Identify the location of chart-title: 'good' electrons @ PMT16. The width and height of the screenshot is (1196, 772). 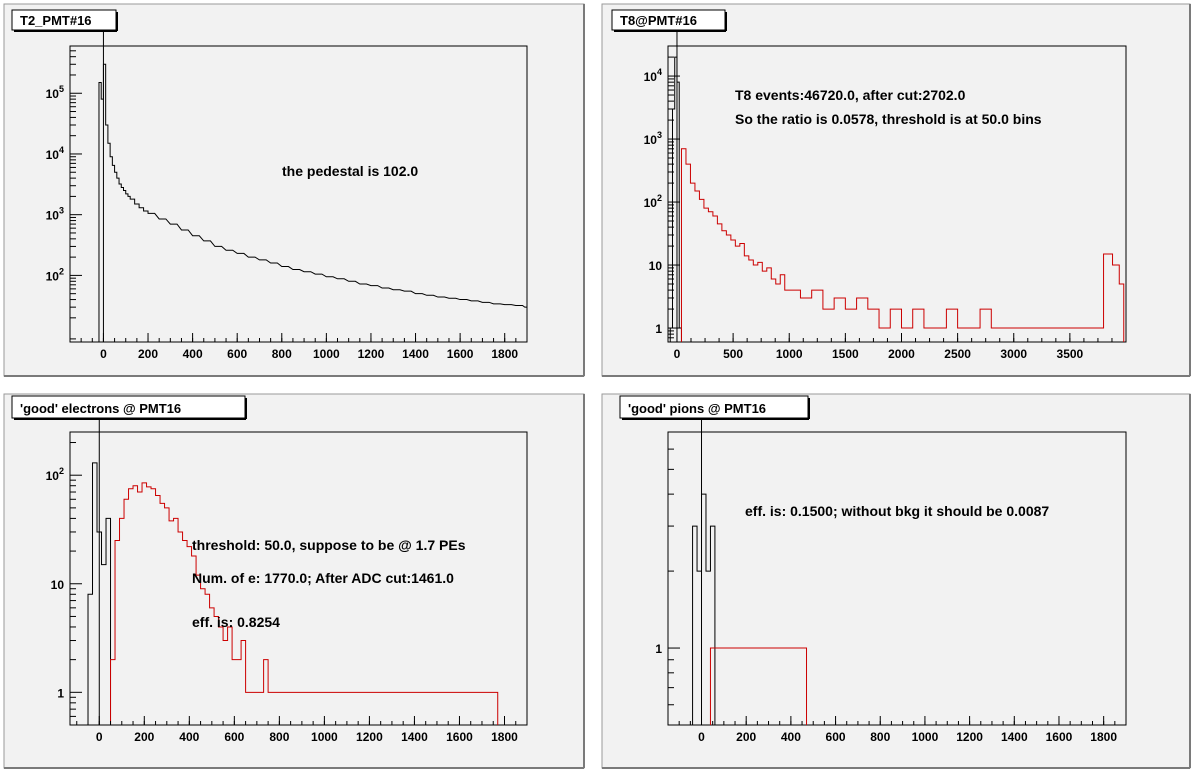
(100, 408).